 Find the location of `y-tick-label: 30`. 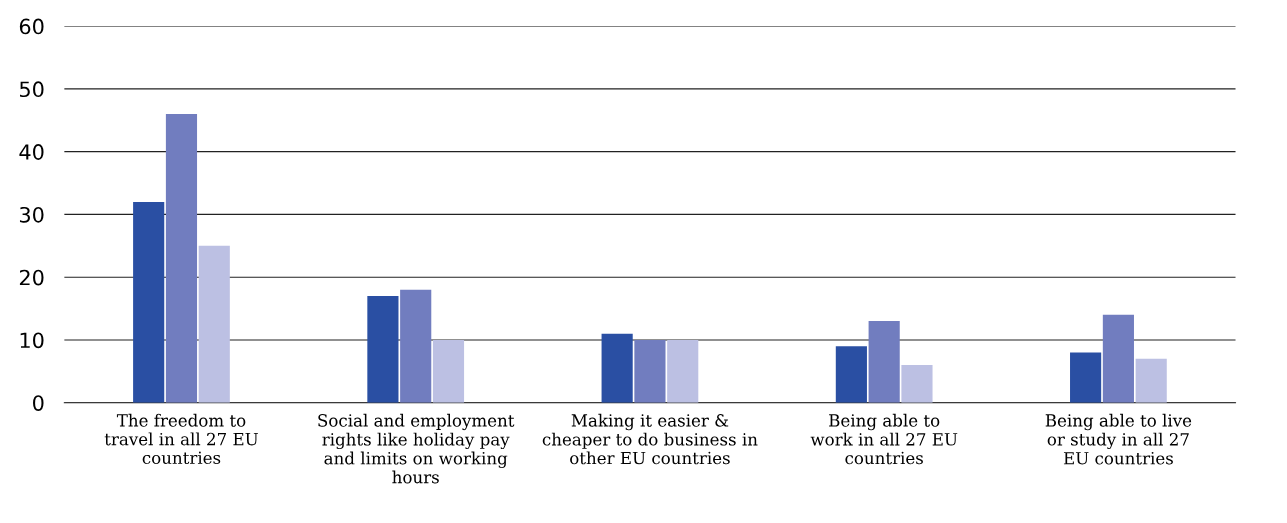

y-tick-label: 30 is located at coordinates (31, 214).